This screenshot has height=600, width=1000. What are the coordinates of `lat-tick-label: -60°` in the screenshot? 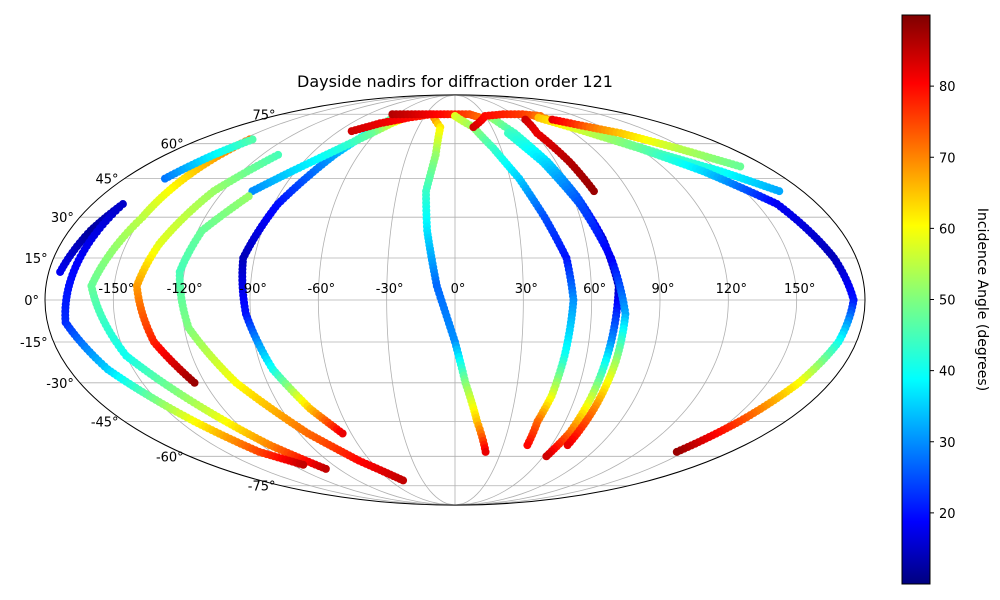 It's located at (170, 457).